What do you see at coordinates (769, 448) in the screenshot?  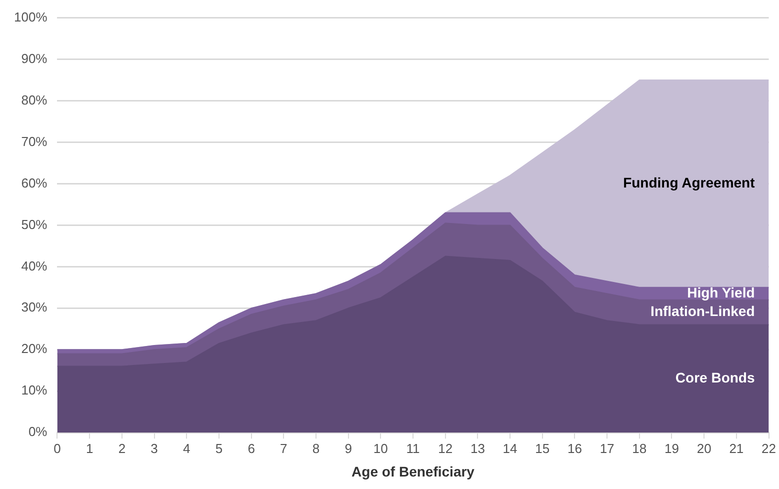 I see `x-tick-label: 22` at bounding box center [769, 448].